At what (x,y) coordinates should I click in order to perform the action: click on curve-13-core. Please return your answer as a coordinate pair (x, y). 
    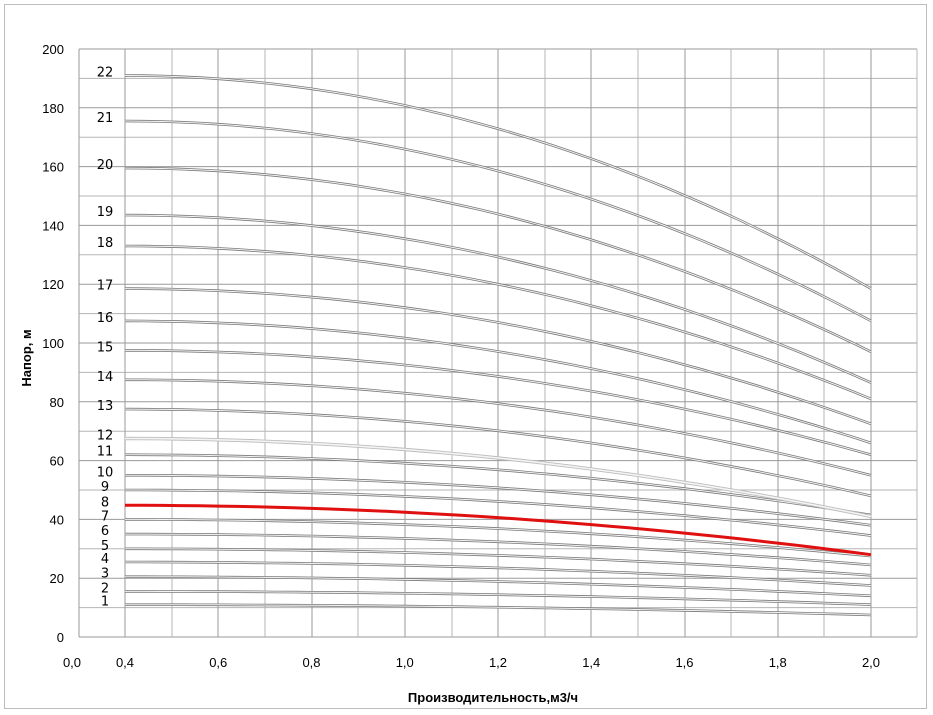
    Looking at the image, I should click on (498, 452).